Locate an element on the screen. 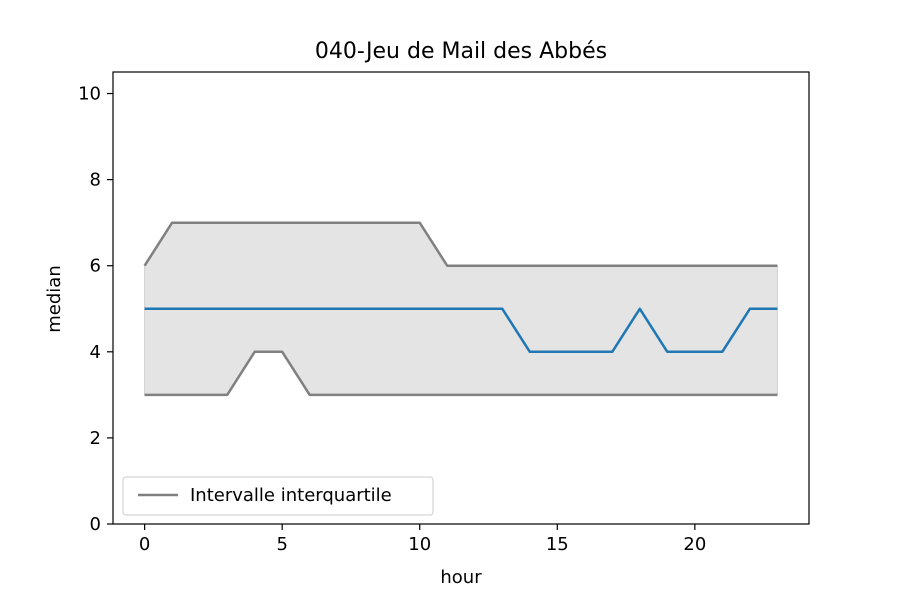 The height and width of the screenshot is (600, 900). x-tick-label: 5 is located at coordinates (281, 544).